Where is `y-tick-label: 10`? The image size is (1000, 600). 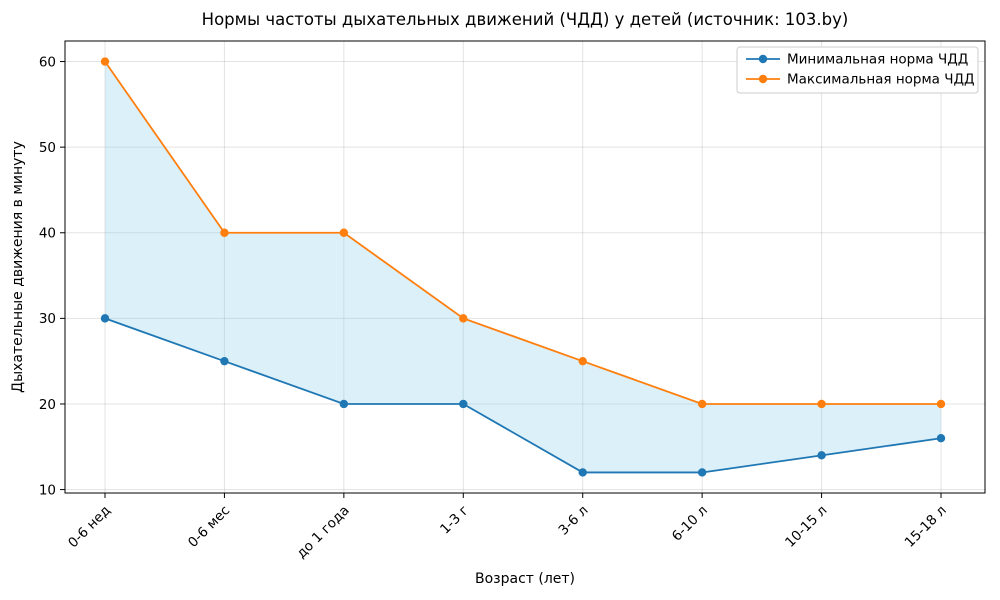 y-tick-label: 10 is located at coordinates (47, 490).